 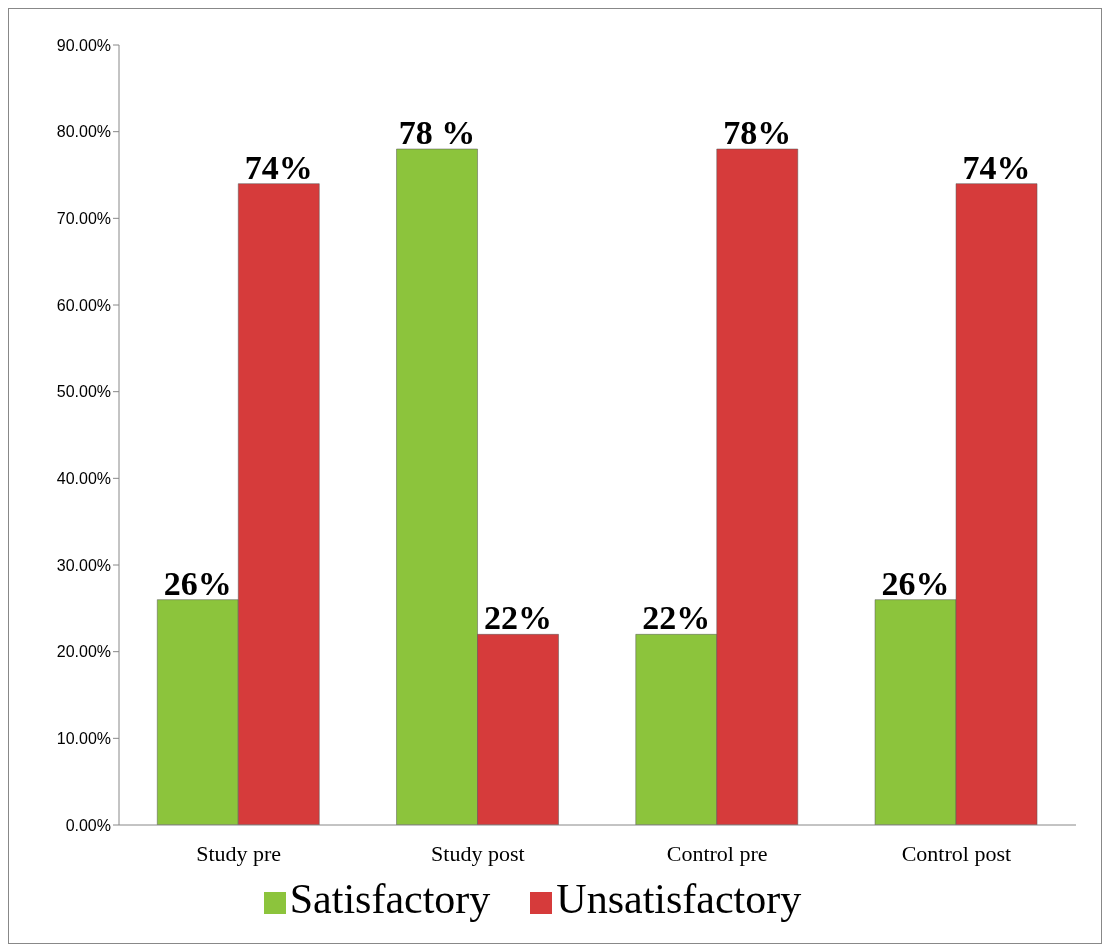 What do you see at coordinates (239, 853) in the screenshot?
I see `x-tick-label: Study pre` at bounding box center [239, 853].